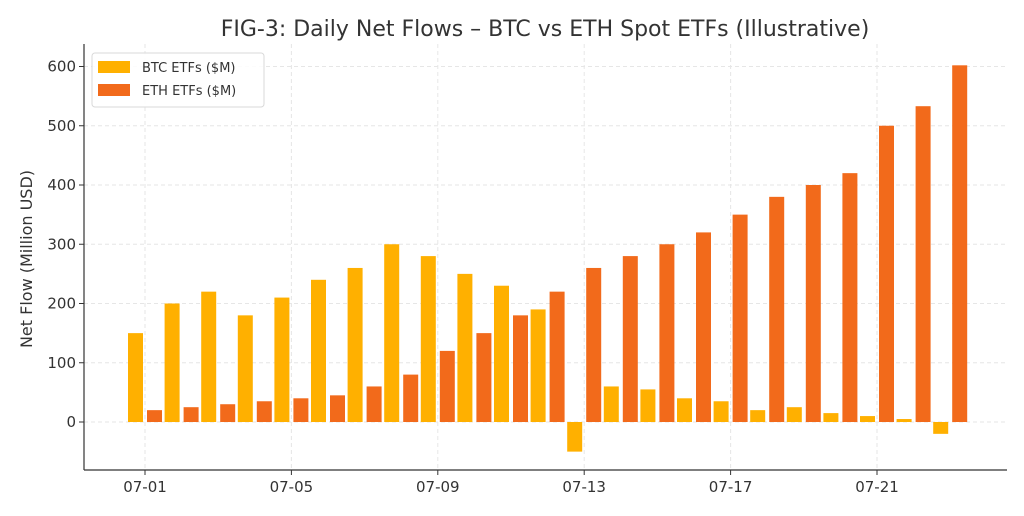  Describe the element at coordinates (877, 487) in the screenshot. I see `x-tick-label: 07-21` at that location.